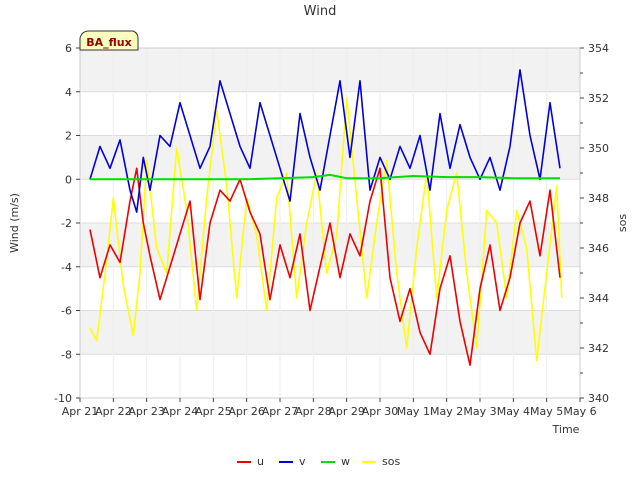 The width and height of the screenshot is (640, 480). I want to click on x-axis-label: Time, so click(566, 429).